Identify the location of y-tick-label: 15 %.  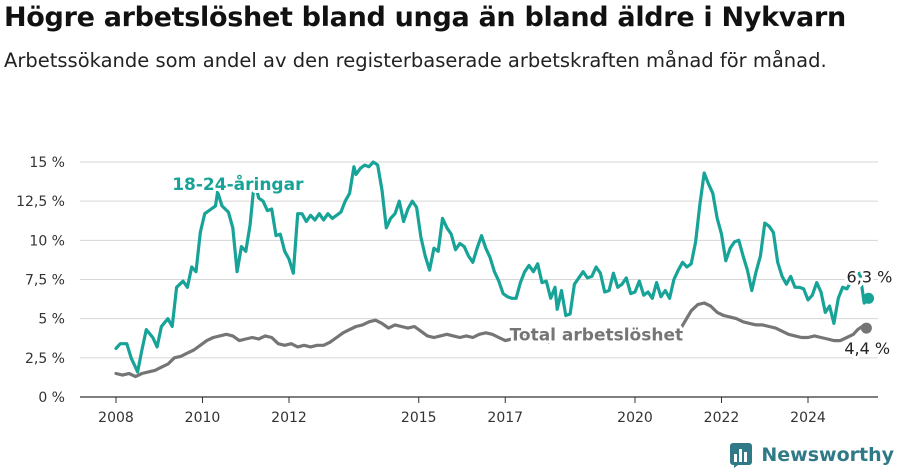
(47, 163).